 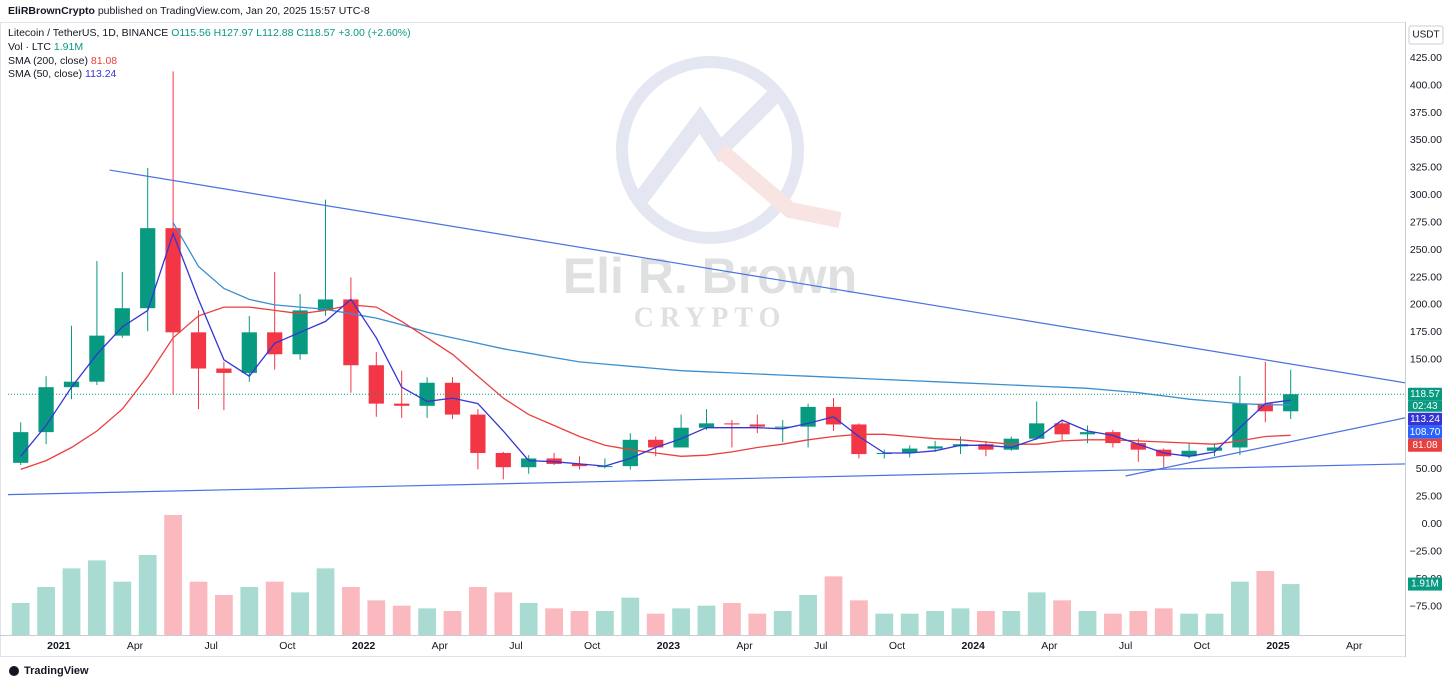 I want to click on author: EliRBrownCrypto, so click(x=51, y=11).